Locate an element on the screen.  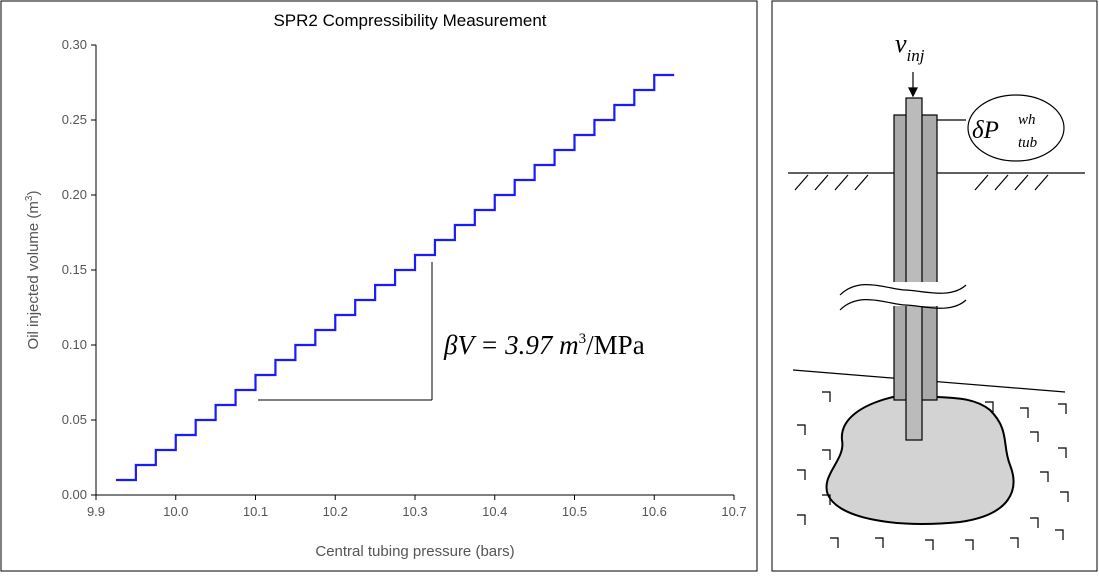
y-tick-label: 0.05 is located at coordinates (74, 419).